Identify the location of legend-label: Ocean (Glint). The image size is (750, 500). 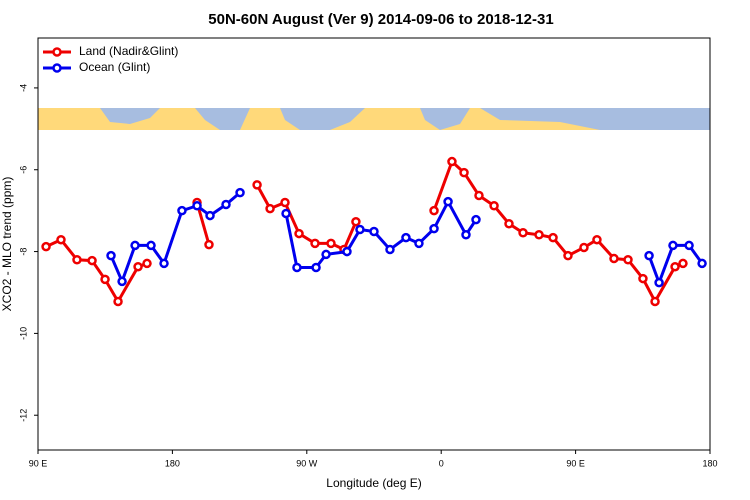
(114, 67).